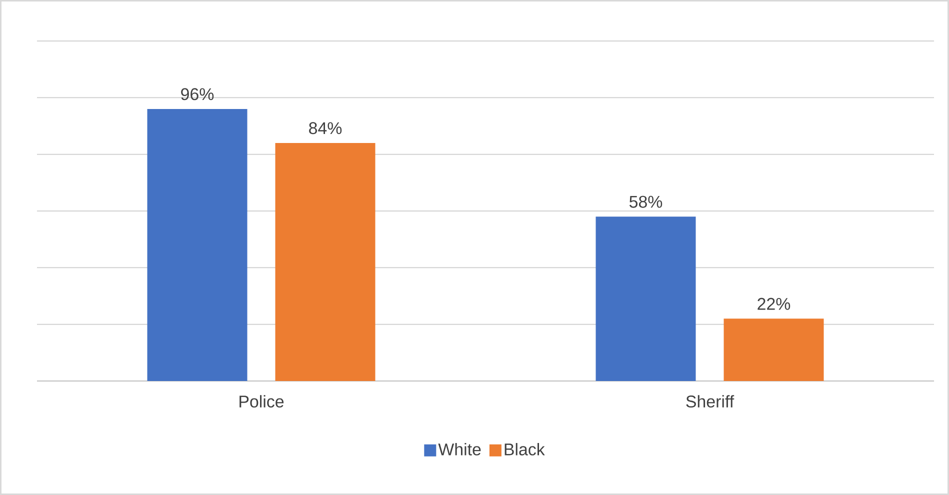  I want to click on data-label: 84%, so click(325, 128).